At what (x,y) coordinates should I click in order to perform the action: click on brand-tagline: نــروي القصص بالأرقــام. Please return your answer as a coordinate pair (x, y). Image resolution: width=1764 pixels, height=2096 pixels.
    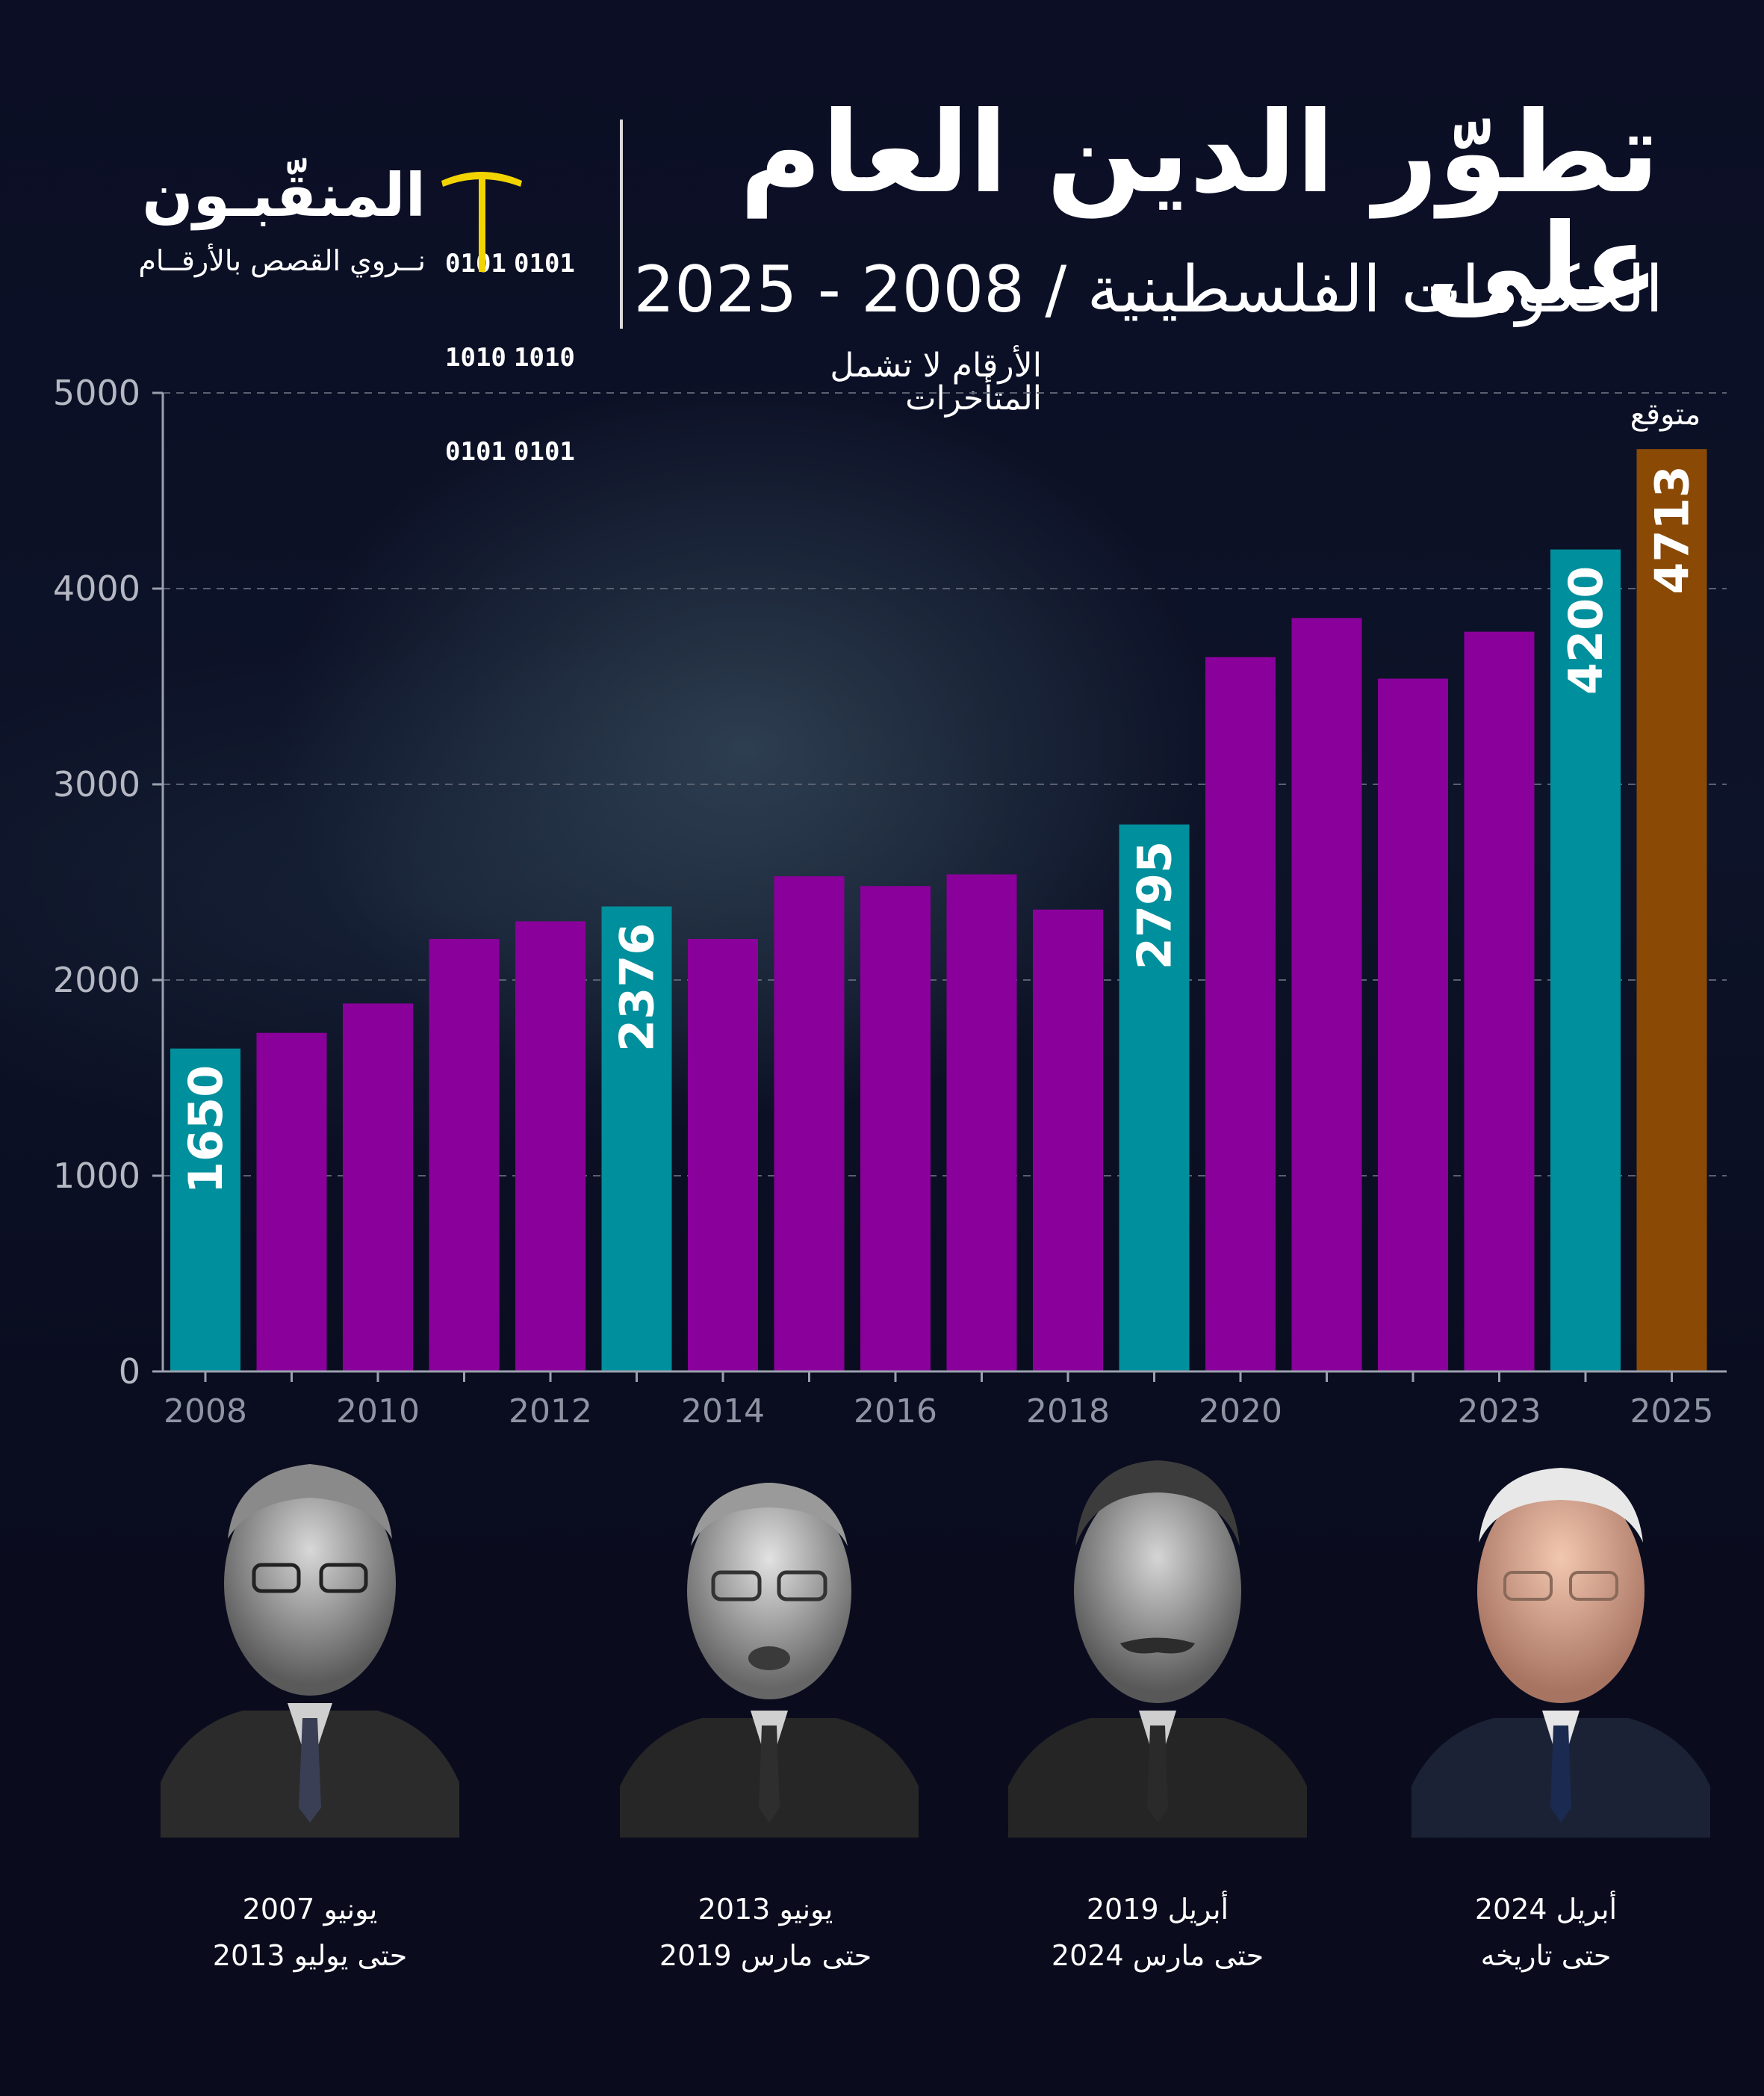
    Looking at the image, I should click on (282, 260).